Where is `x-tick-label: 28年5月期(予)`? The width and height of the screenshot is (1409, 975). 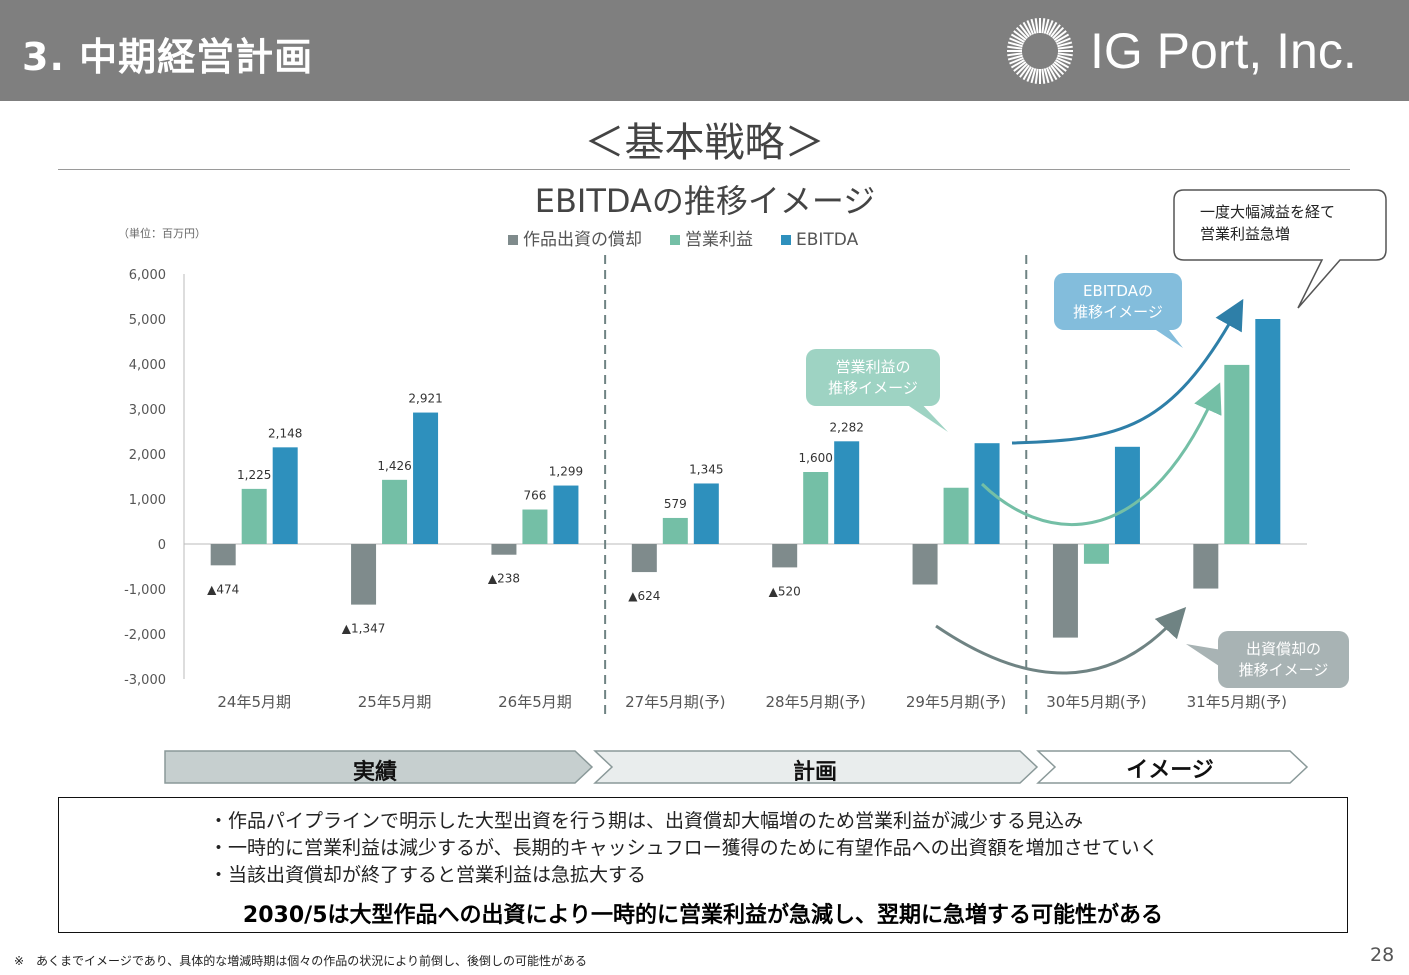 x-tick-label: 28年5月期(予) is located at coordinates (816, 702).